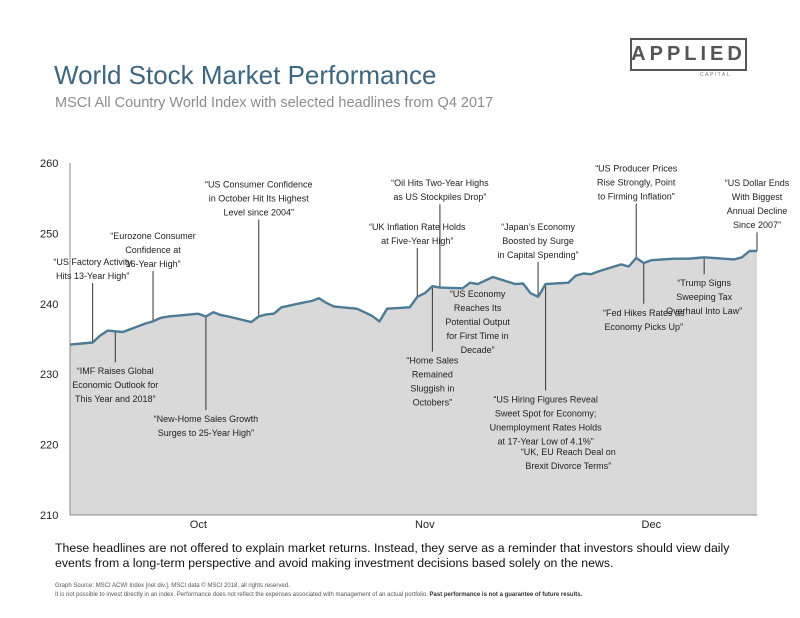 This screenshot has width=800, height=618. I want to click on headline-line: in October Hit Its Highest, so click(259, 199).